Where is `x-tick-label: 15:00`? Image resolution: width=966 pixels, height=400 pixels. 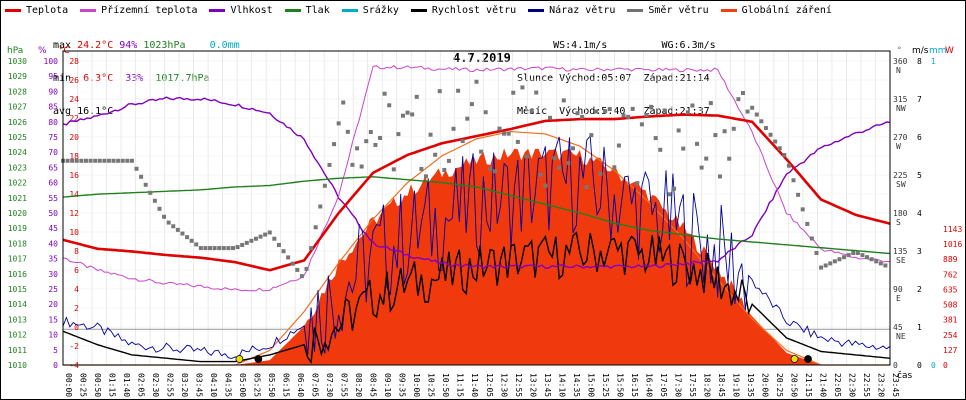
x-tick-label: 15:00 is located at coordinates (590, 385).